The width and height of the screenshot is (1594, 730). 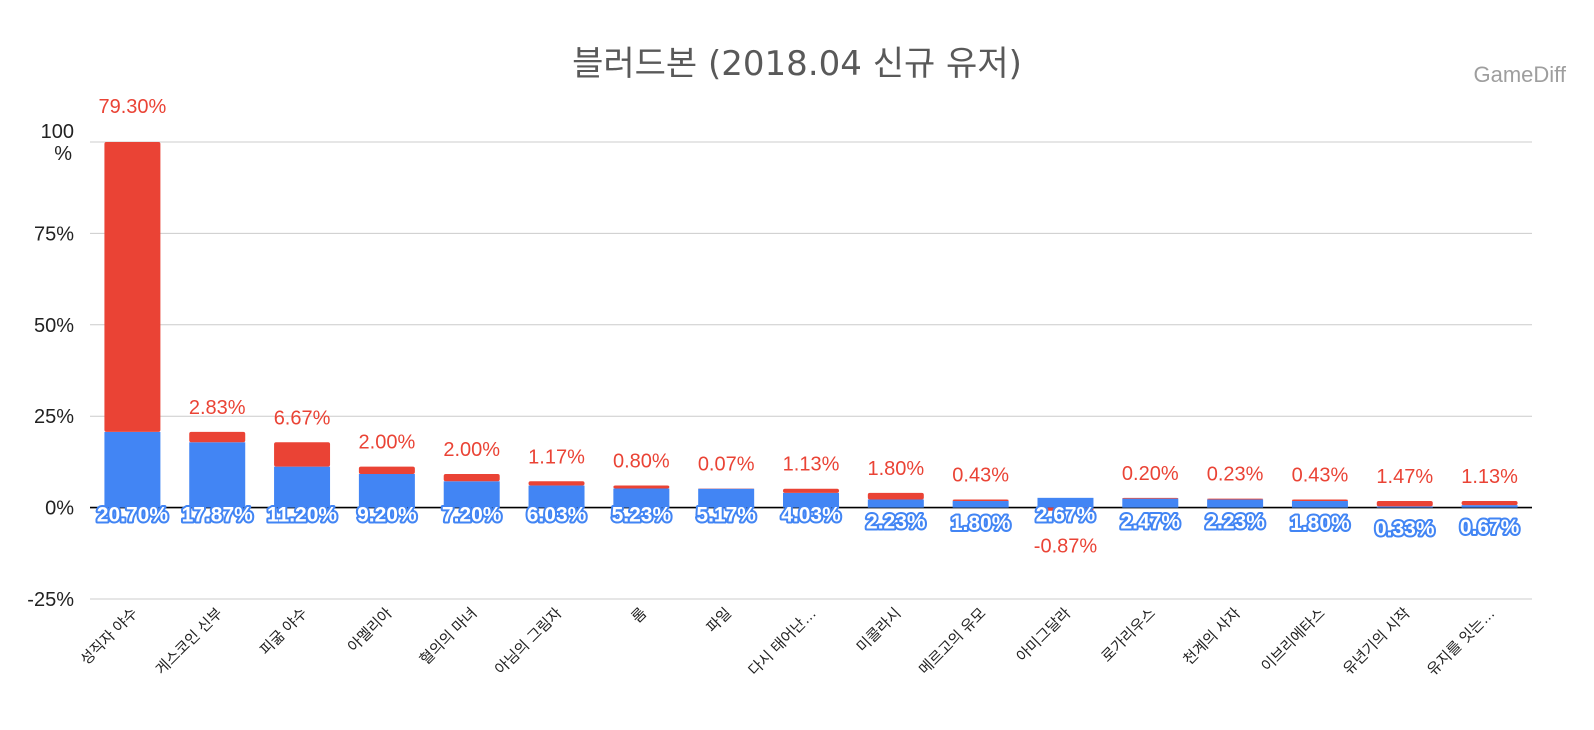 What do you see at coordinates (302, 418) in the screenshot?
I see `data-label-red: 6.67%` at bounding box center [302, 418].